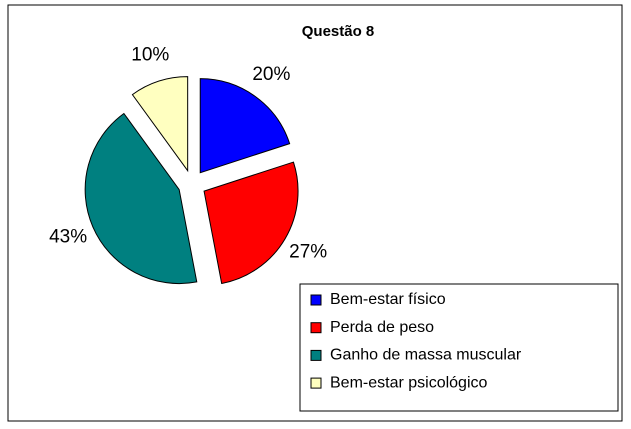  What do you see at coordinates (68, 237) in the screenshot?
I see `slice-label: 43%` at bounding box center [68, 237].